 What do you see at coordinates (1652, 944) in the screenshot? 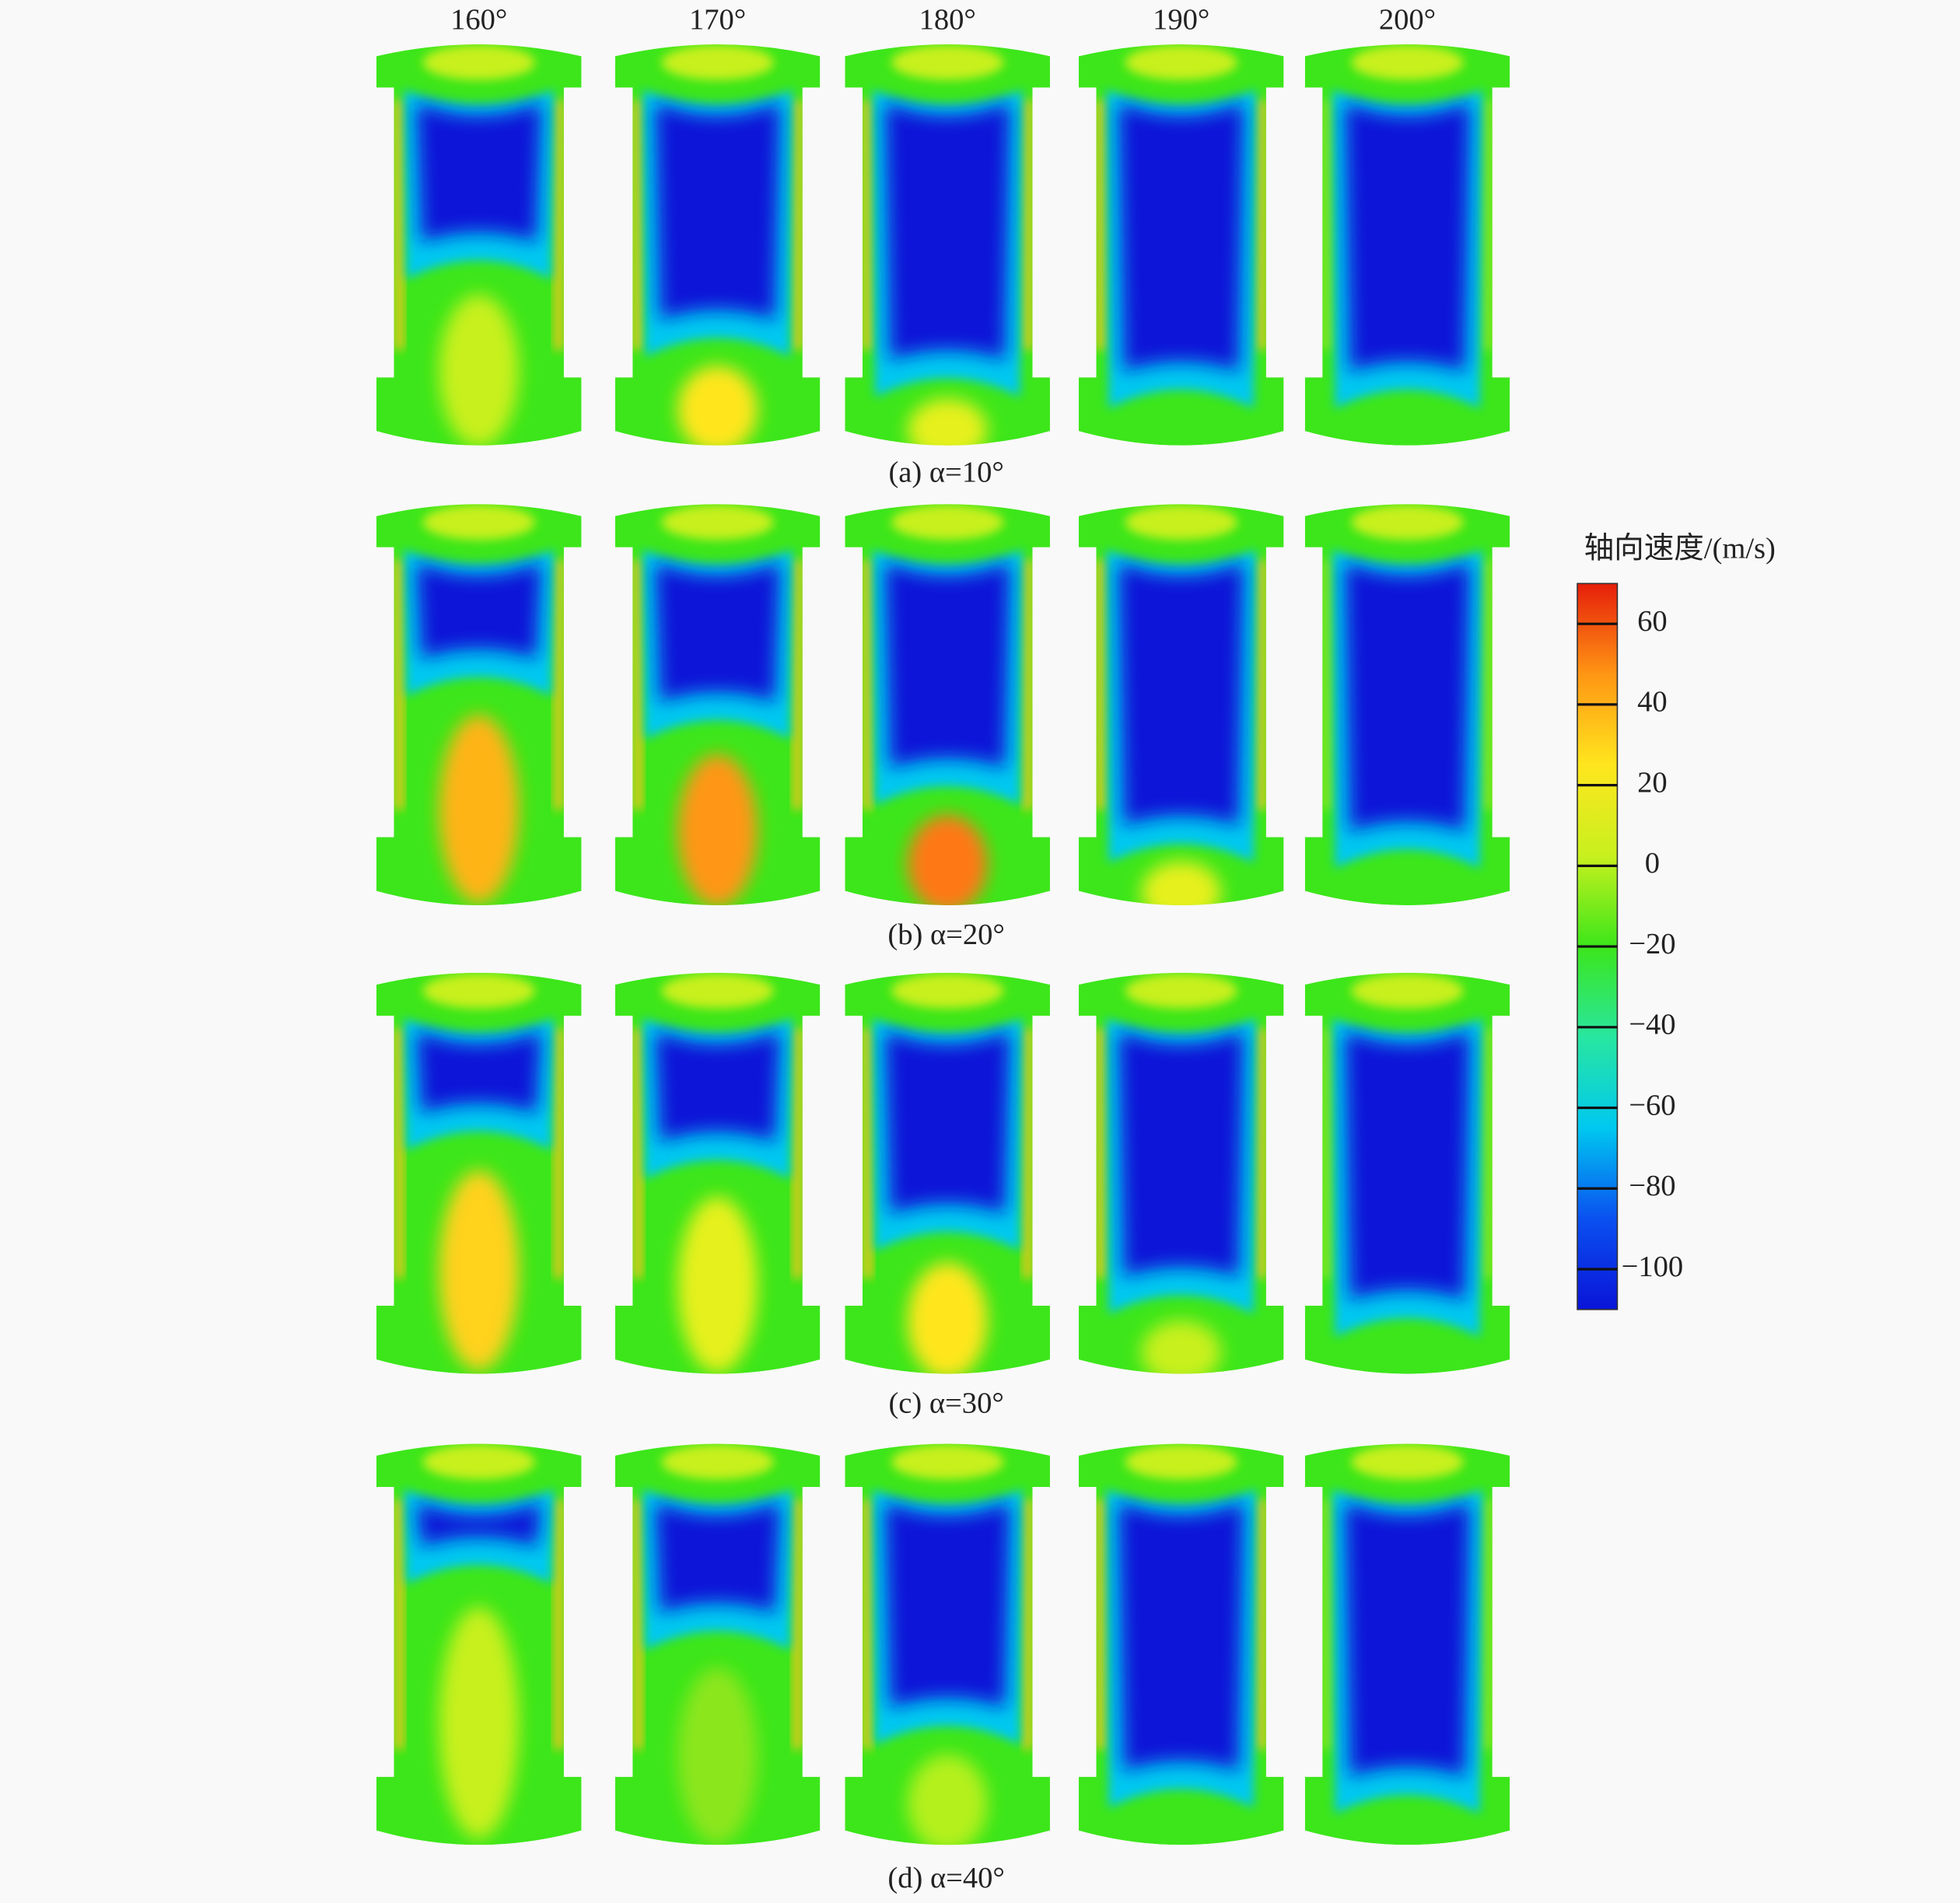
I see `colorbar-tick-label: −20` at bounding box center [1652, 944].